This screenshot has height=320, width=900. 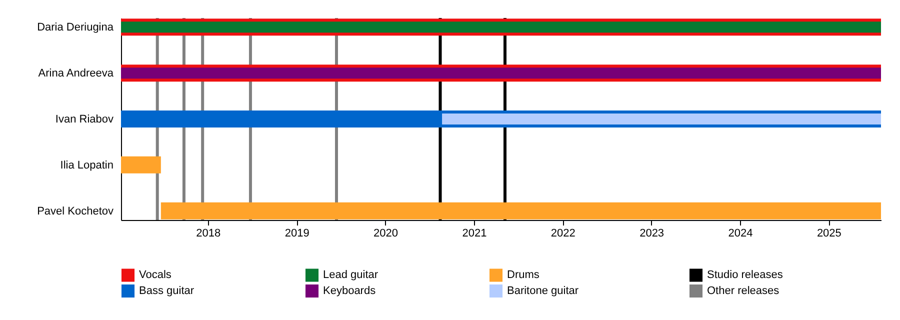 What do you see at coordinates (543, 291) in the screenshot?
I see `legend-label: Baritone guitar` at bounding box center [543, 291].